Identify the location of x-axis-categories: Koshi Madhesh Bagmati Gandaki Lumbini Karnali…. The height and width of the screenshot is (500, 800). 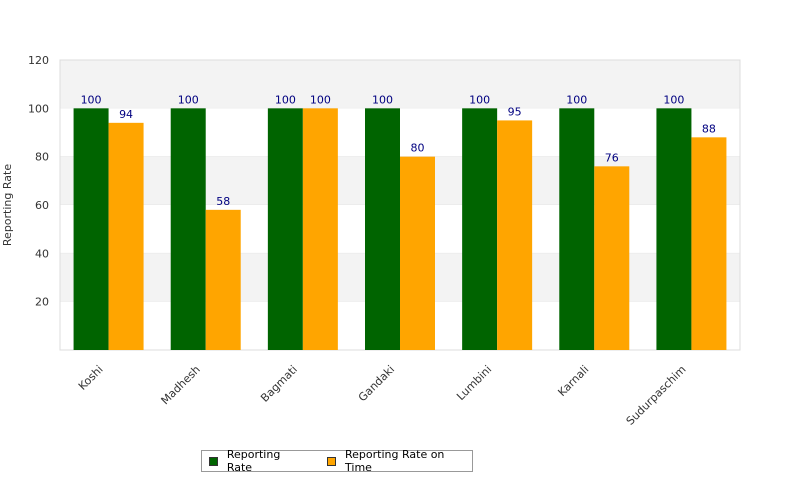
(382, 395).